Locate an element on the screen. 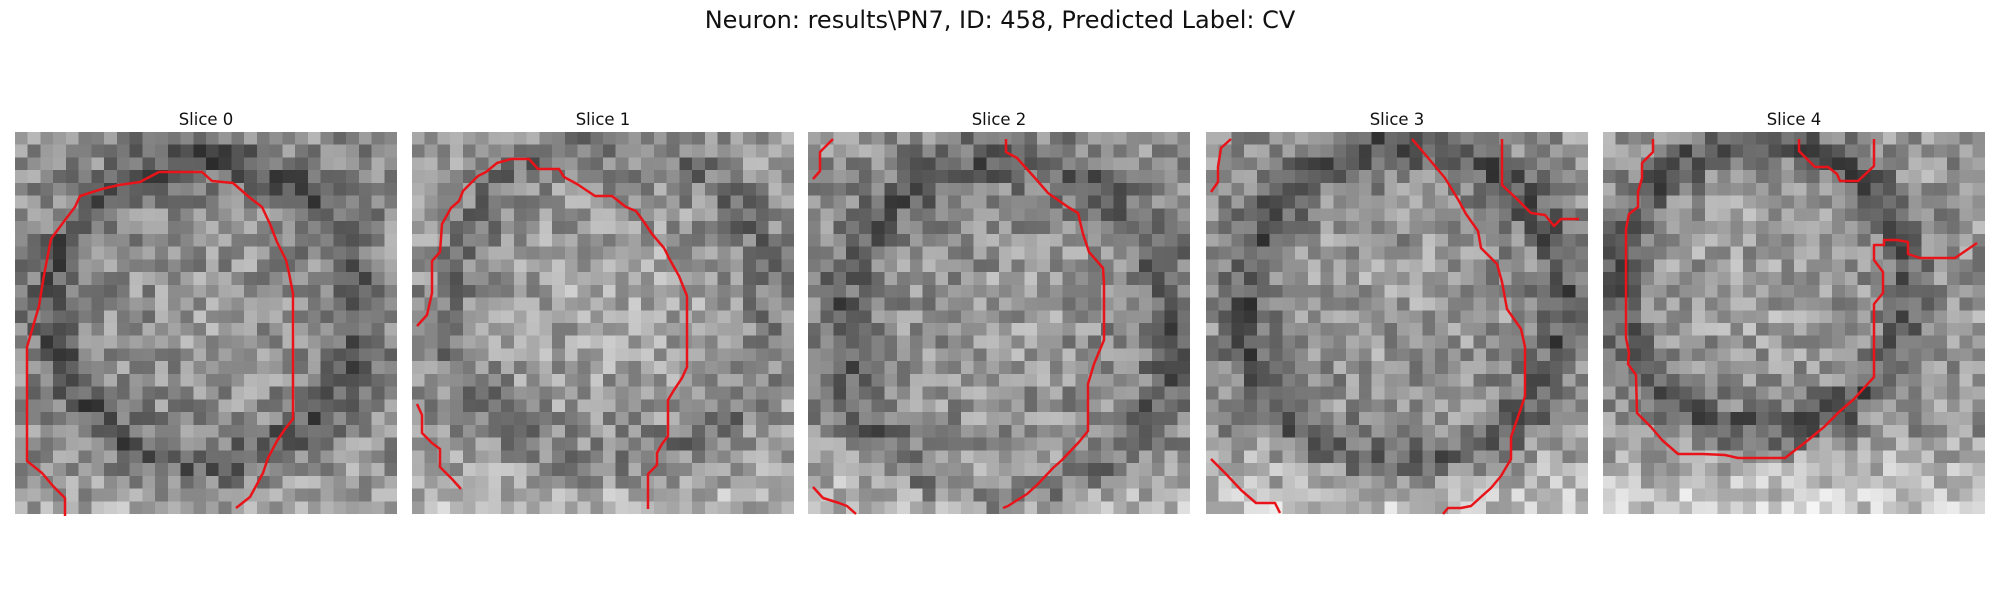 This screenshot has width=2000, height=600. slice-panel-4: Slice 4 is located at coordinates (1794, 311).